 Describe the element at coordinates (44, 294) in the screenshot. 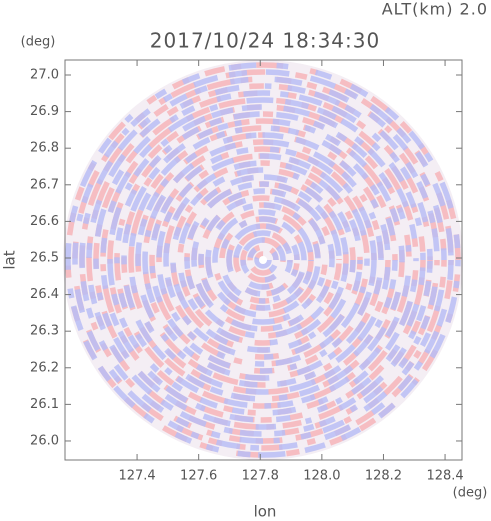

I see `y-tick-label: 26.4` at that location.